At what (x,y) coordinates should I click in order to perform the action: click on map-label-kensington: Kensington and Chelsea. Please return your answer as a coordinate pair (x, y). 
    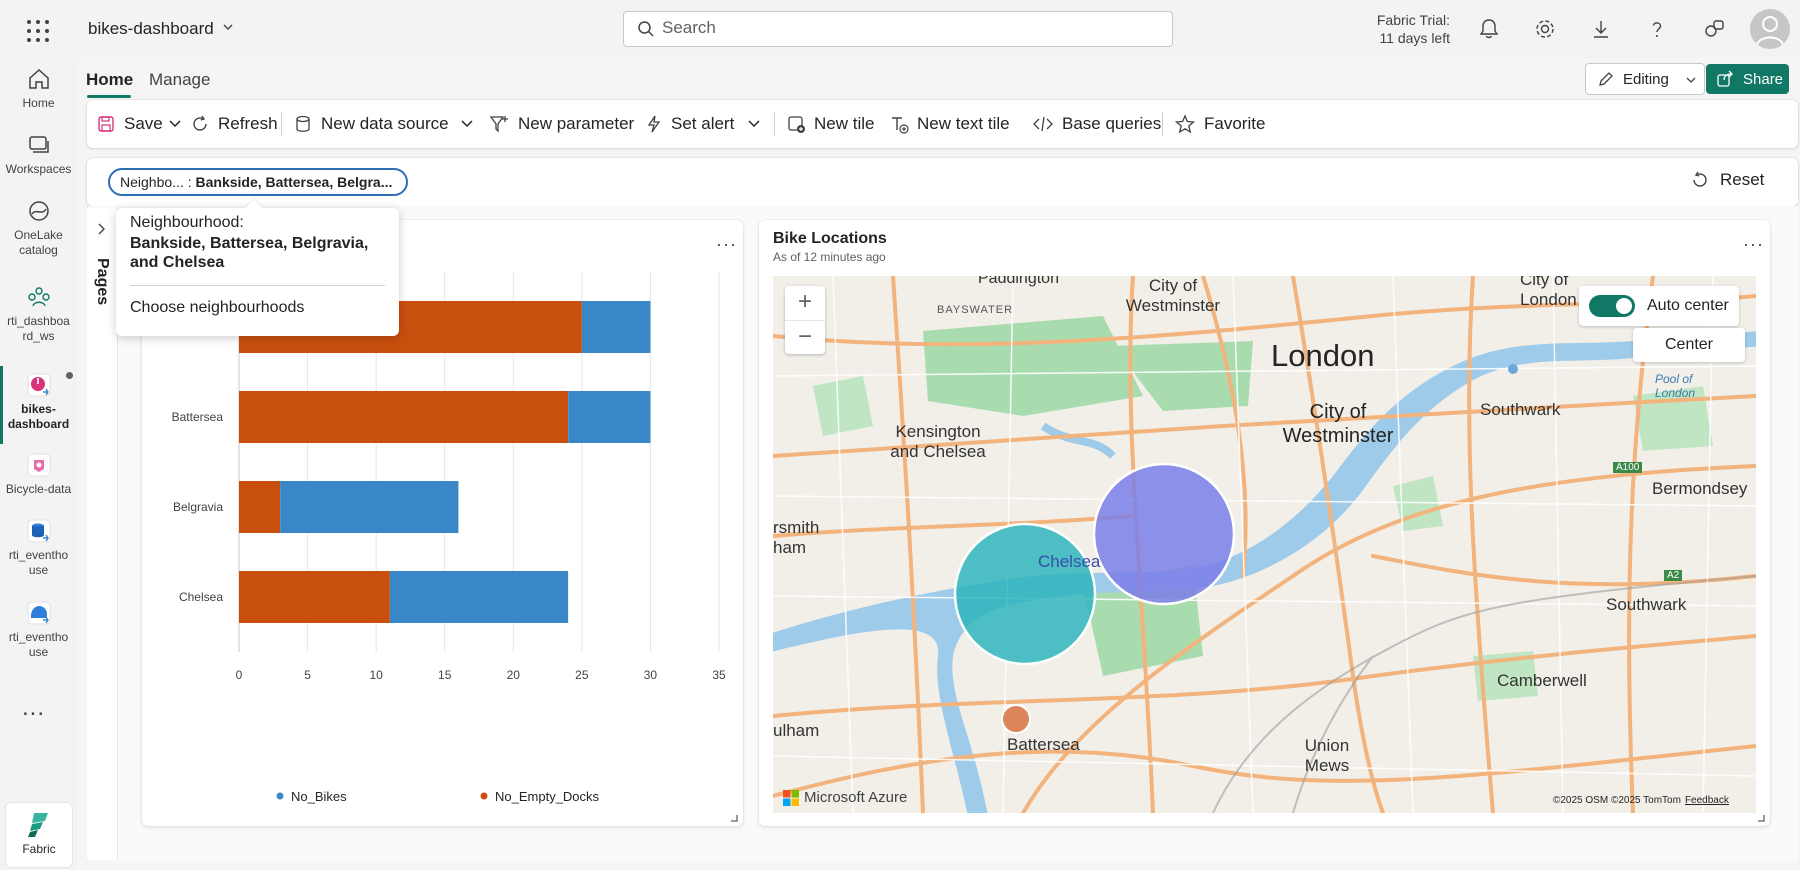
    Looking at the image, I should click on (938, 441).